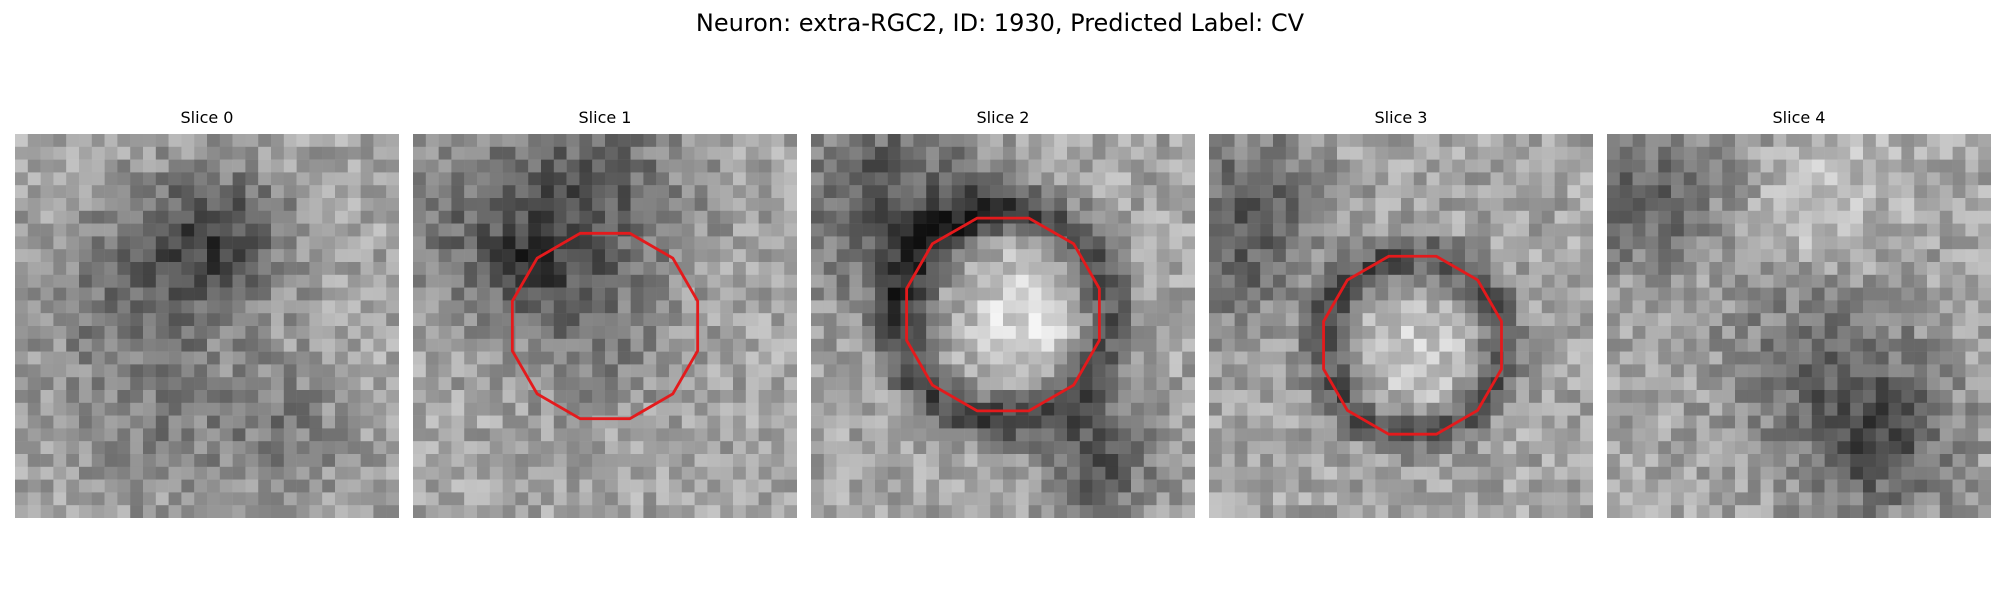  I want to click on slice-panel-3: Slice 3, so click(1401, 313).